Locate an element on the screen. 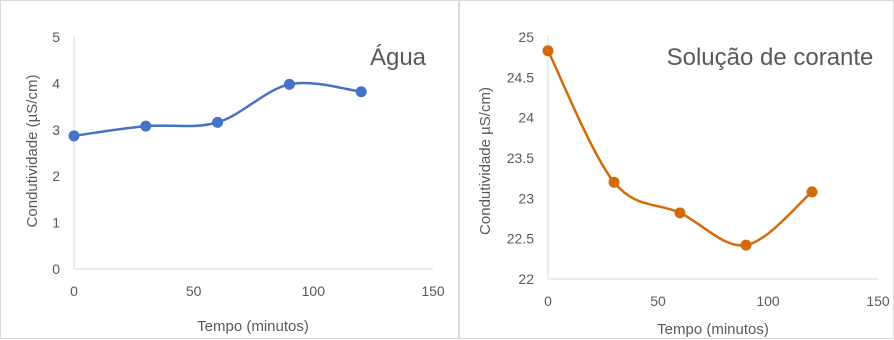 This screenshot has width=894, height=340. y-tick-label: 0 is located at coordinates (56, 269).